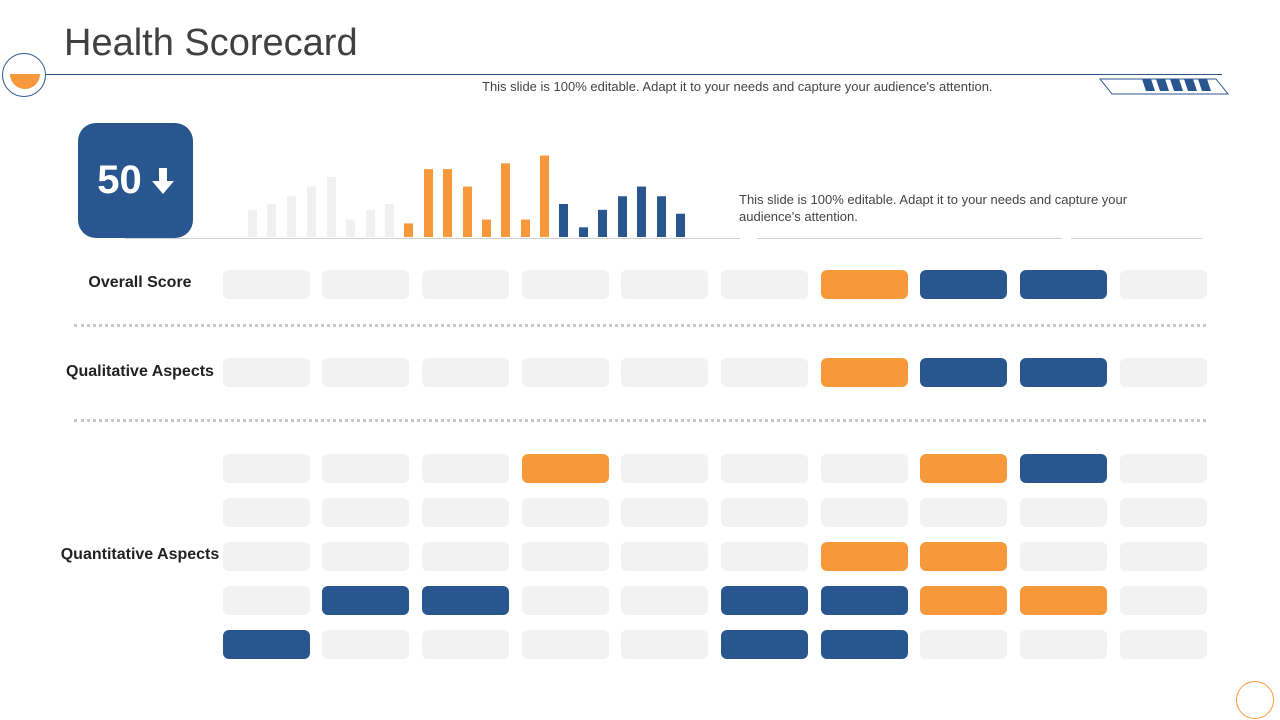  Describe the element at coordinates (1164, 86) in the screenshot. I see `stripes-decoration-icon` at that location.